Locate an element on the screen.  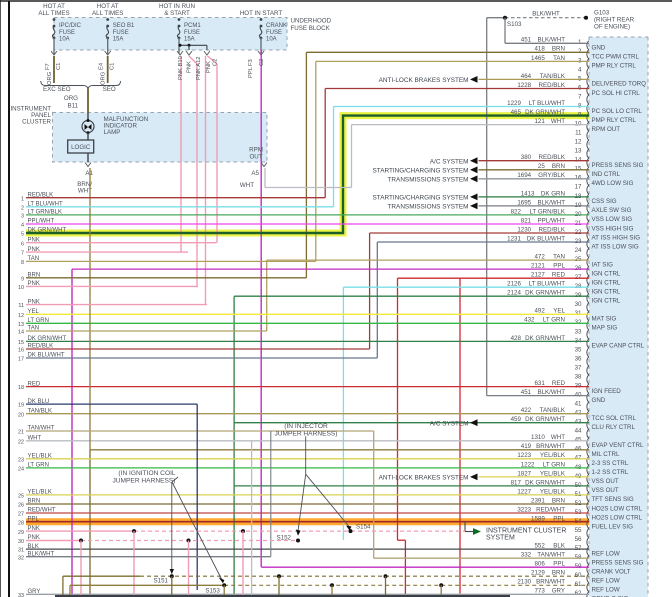
svg-text: JUMPER HARNESS) is located at coordinates (143, 480).